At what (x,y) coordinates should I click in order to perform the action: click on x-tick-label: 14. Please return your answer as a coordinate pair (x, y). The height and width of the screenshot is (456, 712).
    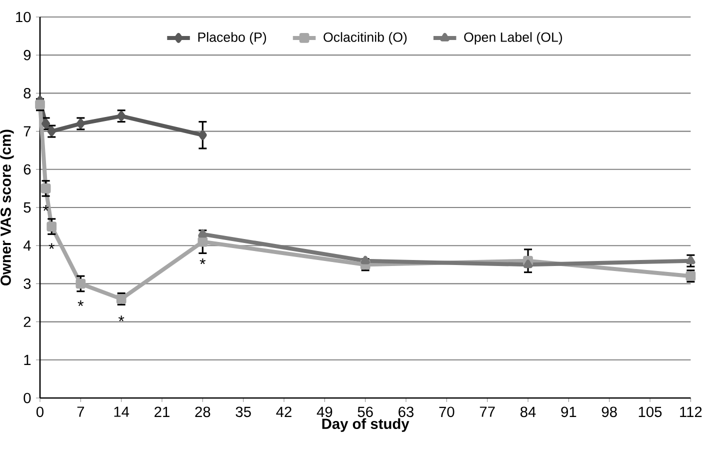
    Looking at the image, I should click on (122, 411).